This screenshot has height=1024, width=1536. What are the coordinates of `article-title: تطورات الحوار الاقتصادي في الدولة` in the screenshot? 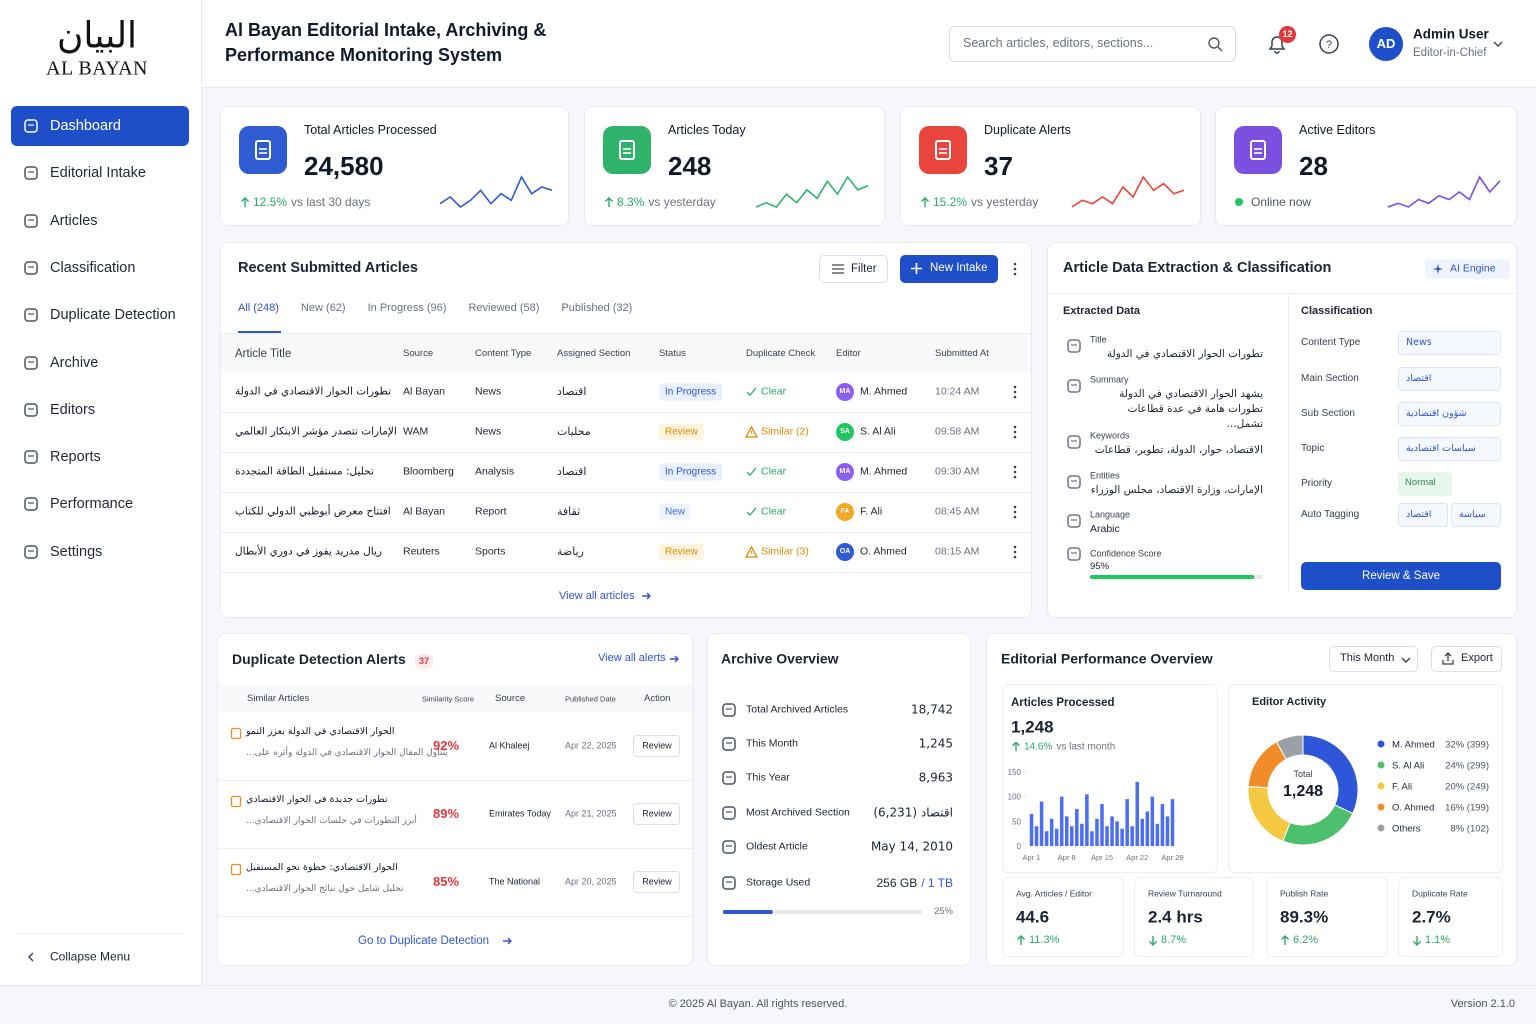 It's located at (313, 391).